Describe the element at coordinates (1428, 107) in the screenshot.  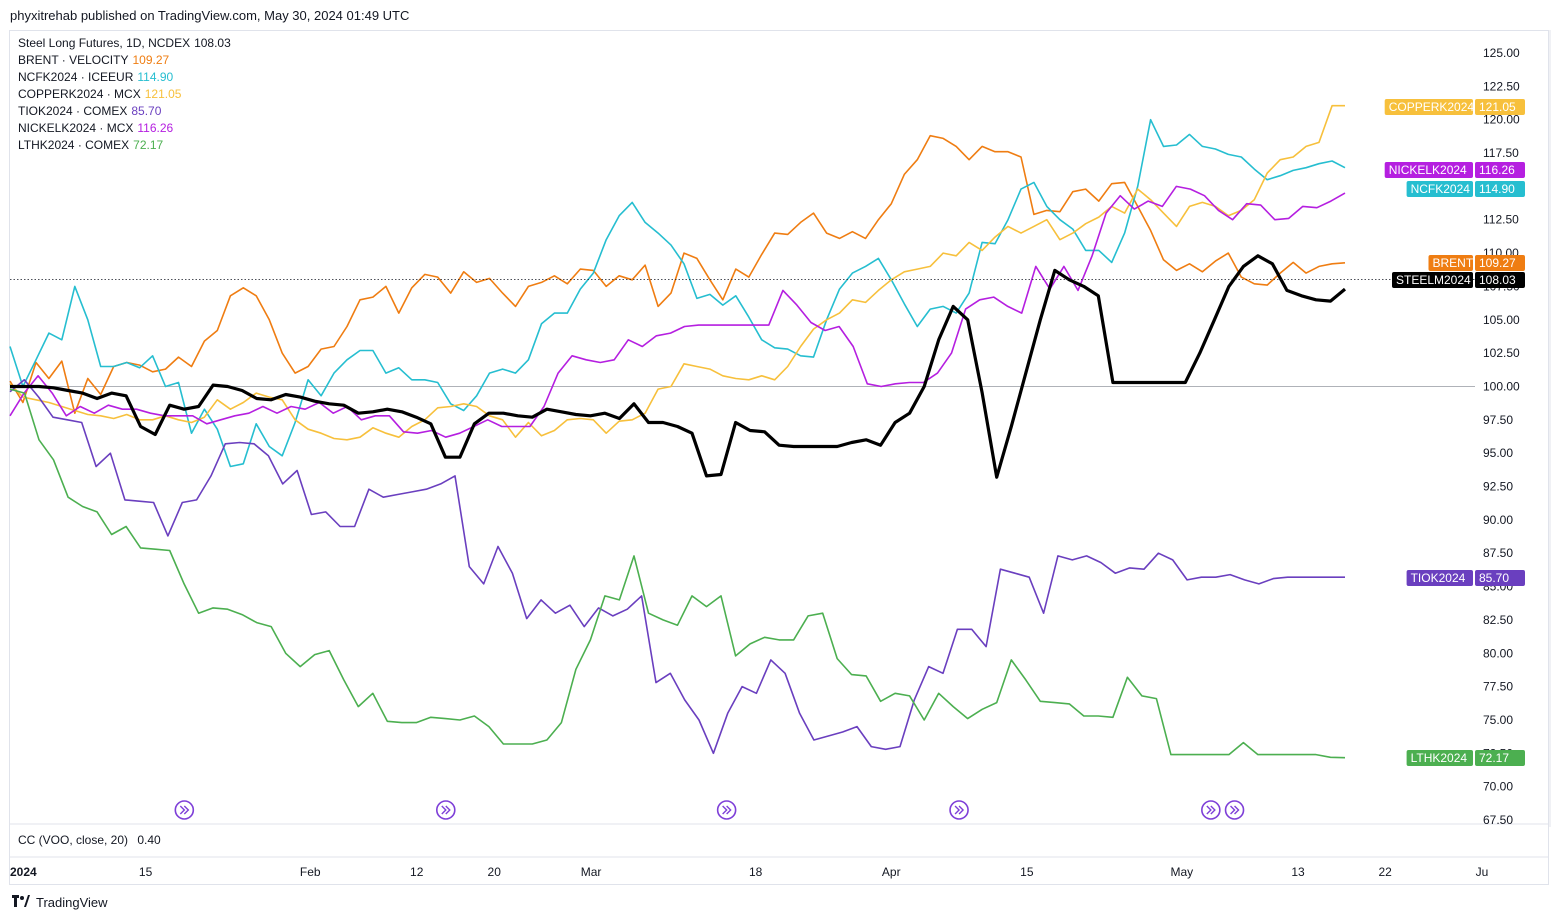
I see `badge-ticker-copperk2024` at that location.